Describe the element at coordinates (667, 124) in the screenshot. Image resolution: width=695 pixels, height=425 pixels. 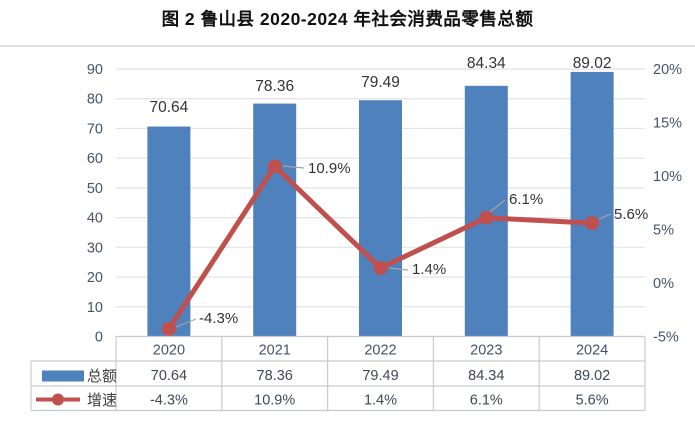
I see `right-axis-tick-label: 15%` at that location.